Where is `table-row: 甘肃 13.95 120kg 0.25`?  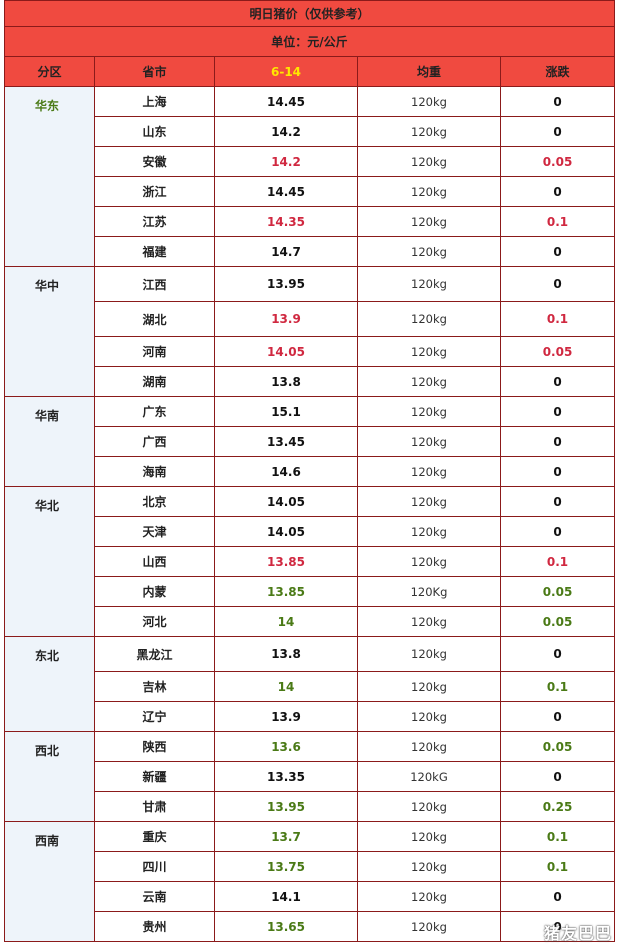
table-row: 甘肃 13.95 120kg 0.25 is located at coordinates (310, 806).